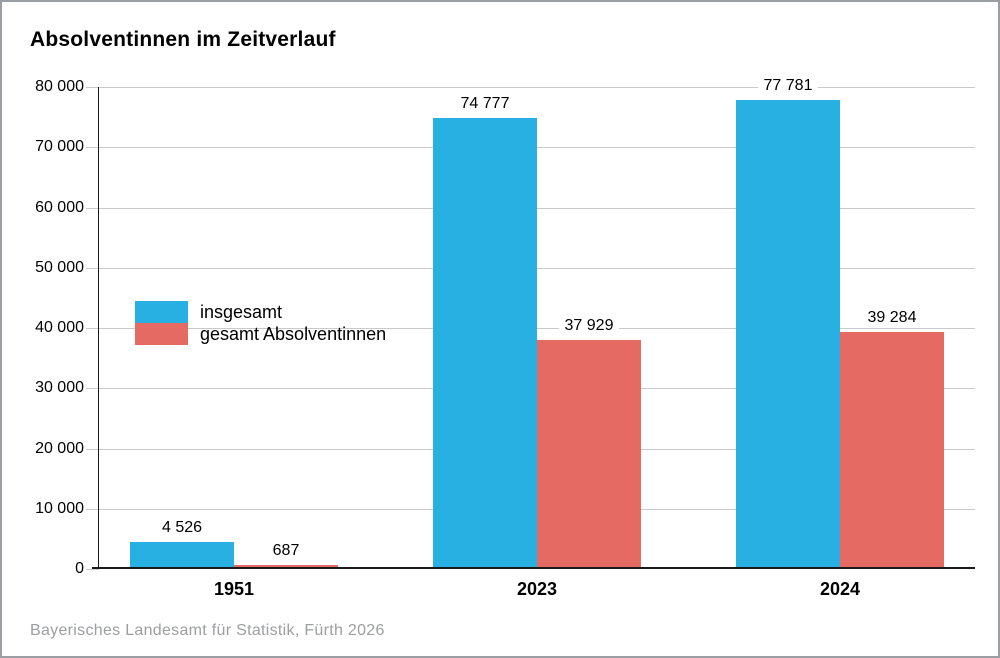 The height and width of the screenshot is (658, 1000). What do you see at coordinates (161, 334) in the screenshot?
I see `legend-swatch-red` at bounding box center [161, 334].